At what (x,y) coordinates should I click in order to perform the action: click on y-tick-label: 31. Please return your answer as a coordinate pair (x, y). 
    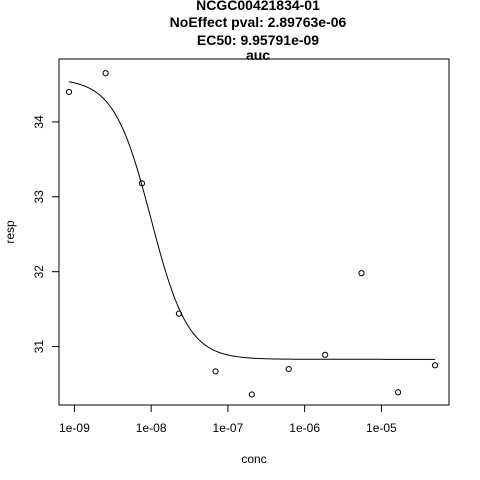
    Looking at the image, I should click on (39, 347).